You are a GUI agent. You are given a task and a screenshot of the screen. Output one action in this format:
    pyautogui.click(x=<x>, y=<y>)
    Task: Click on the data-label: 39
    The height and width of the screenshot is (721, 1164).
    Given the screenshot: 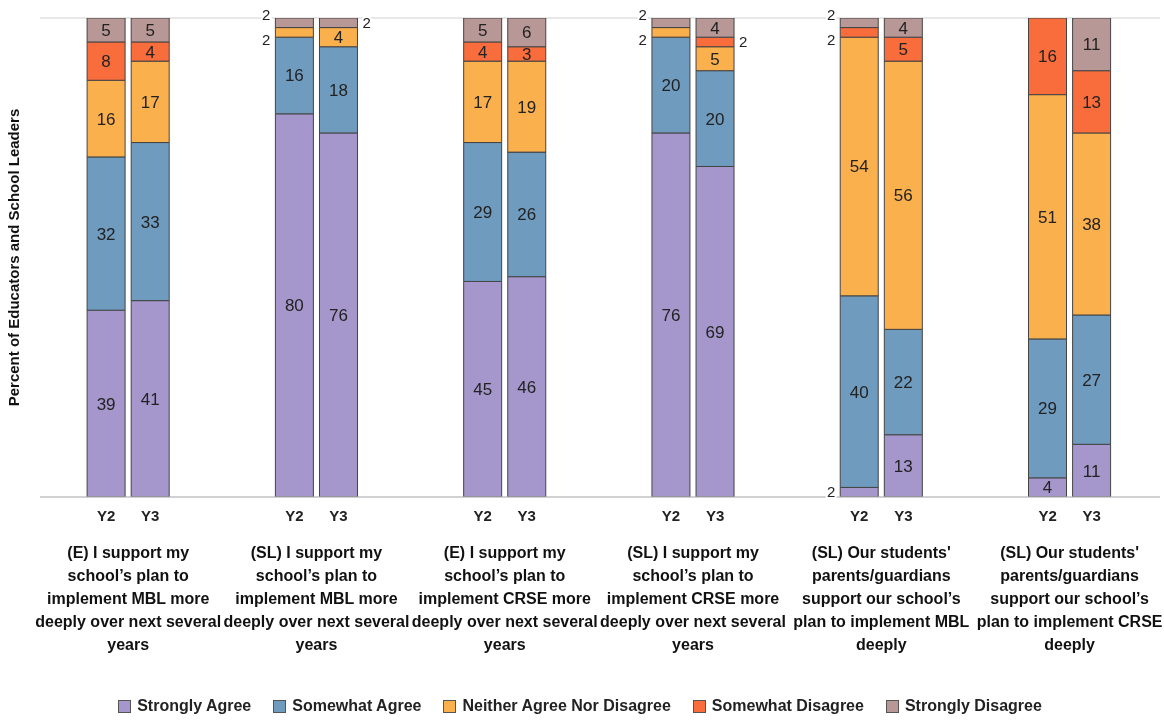 What is the action you would take?
    pyautogui.click(x=106, y=404)
    